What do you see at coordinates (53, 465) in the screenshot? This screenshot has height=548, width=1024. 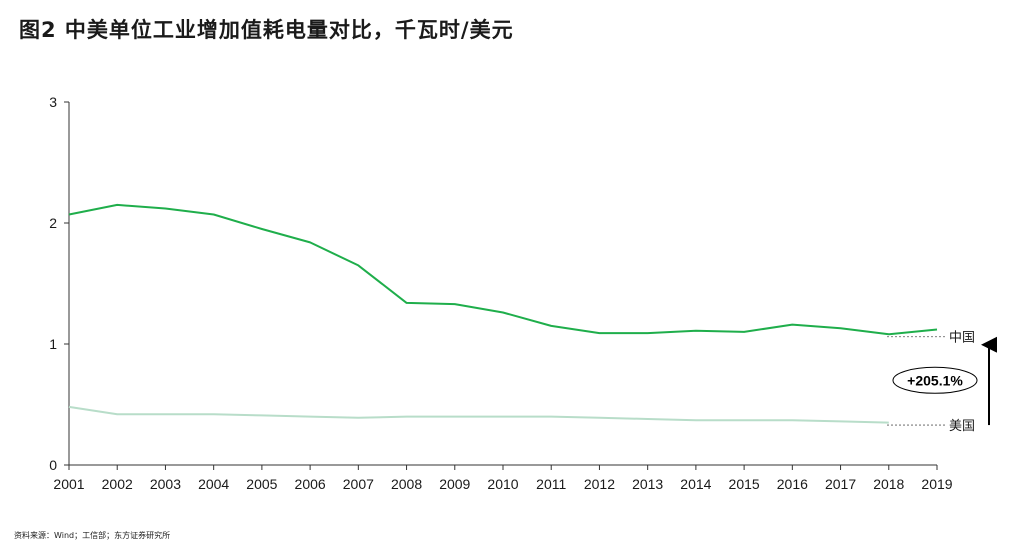 I see `y-tick-label: 0` at bounding box center [53, 465].